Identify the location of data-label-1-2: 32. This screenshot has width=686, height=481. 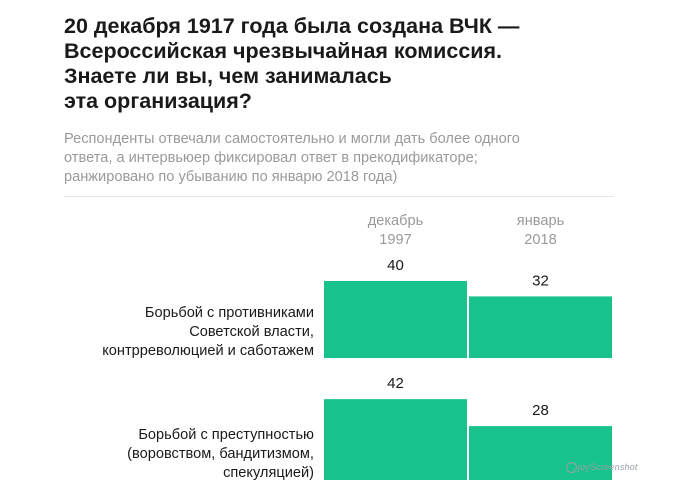
(540, 280).